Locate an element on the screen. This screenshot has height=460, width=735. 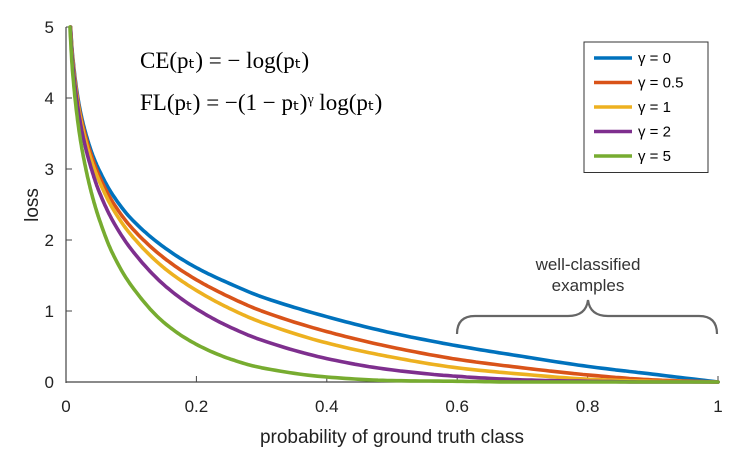
legend: γ = 0 γ = 0.5 γ = 1 γ = 2 γ = 5 is located at coordinates (646, 107).